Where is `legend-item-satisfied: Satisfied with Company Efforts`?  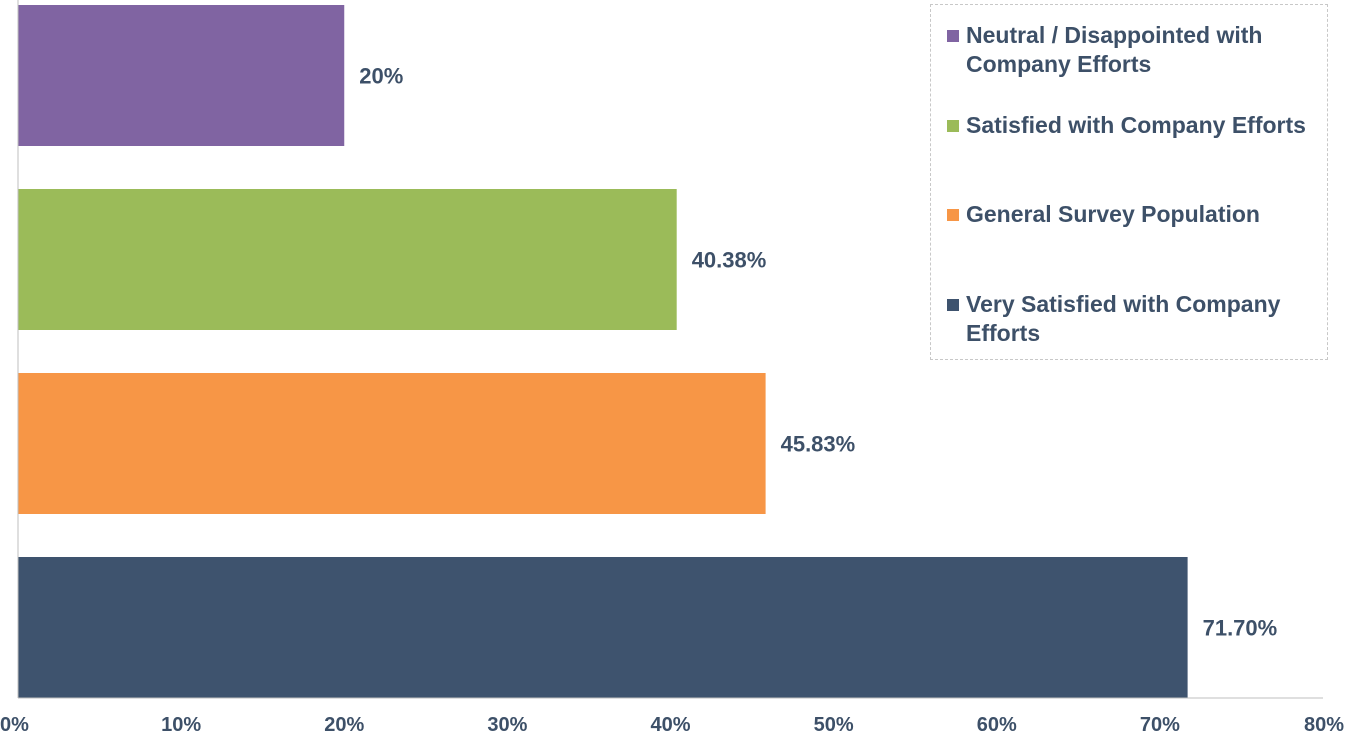 legend-item-satisfied: Satisfied with Company Efforts is located at coordinates (1133, 125).